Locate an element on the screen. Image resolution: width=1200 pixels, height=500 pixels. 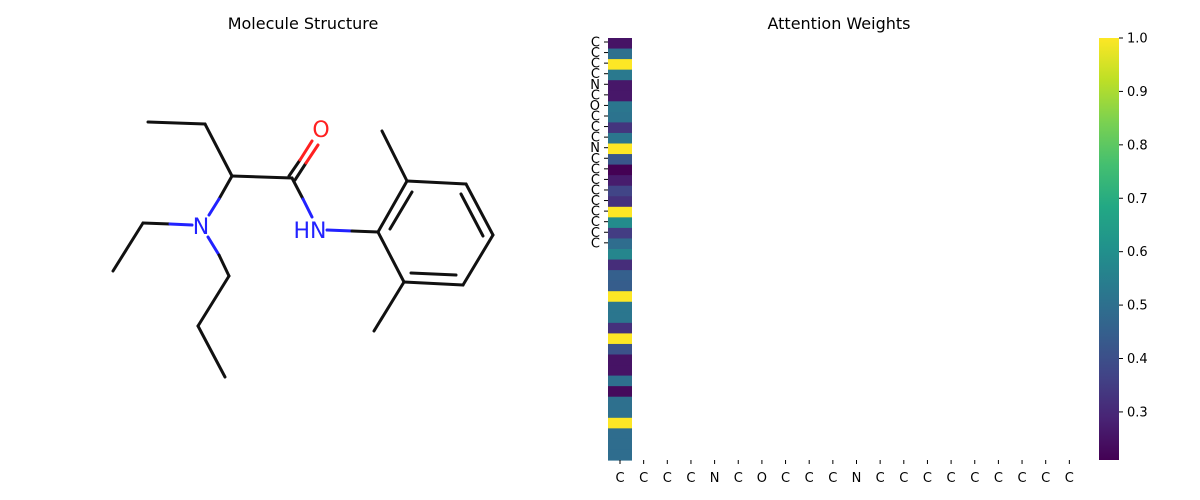
colorbar-tick-label: 0.9 is located at coordinates (1137, 92).